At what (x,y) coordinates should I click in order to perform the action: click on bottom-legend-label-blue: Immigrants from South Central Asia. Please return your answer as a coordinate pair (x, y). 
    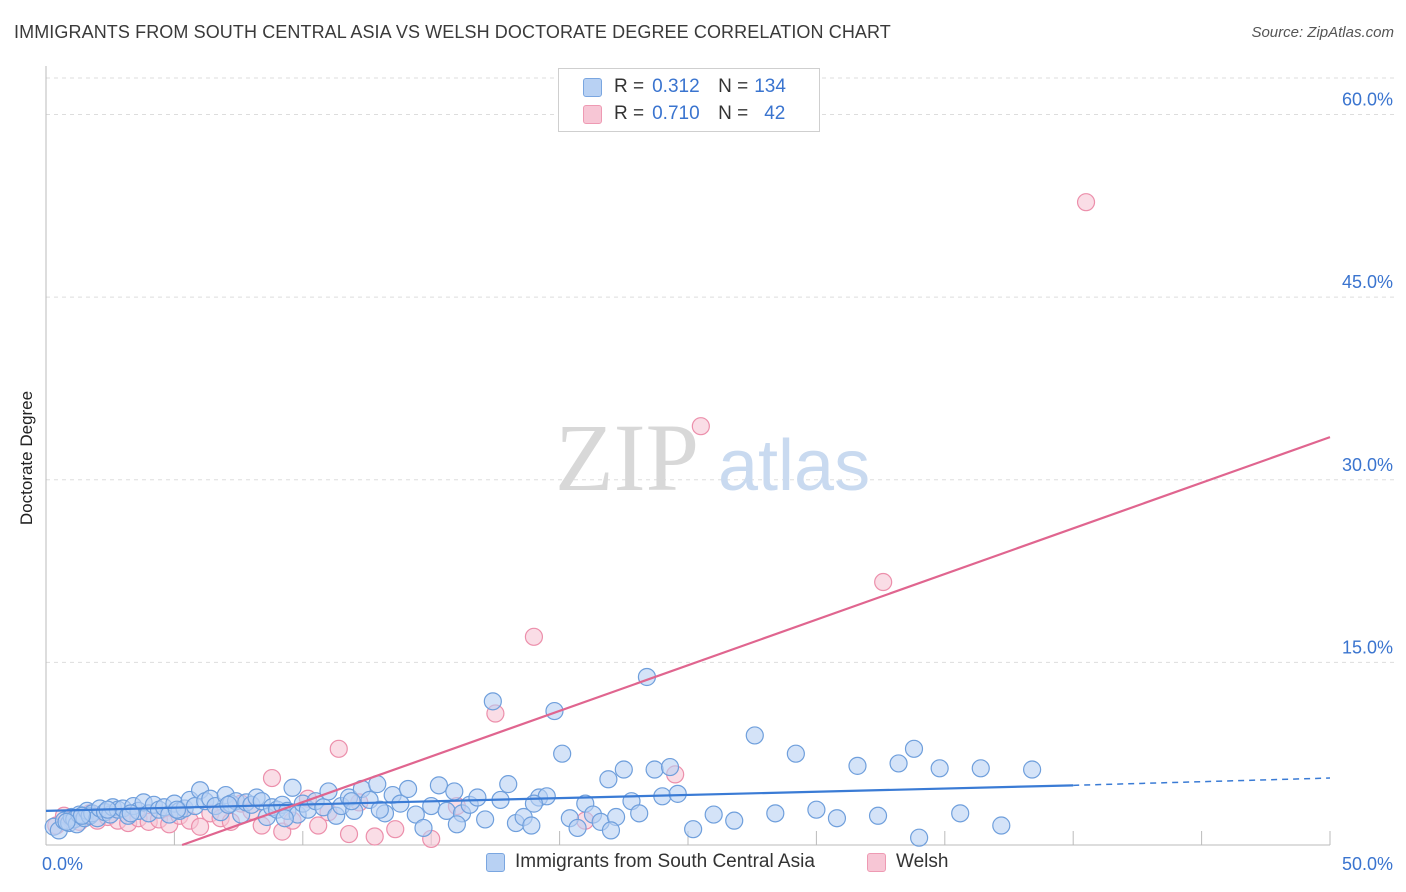
    Looking at the image, I should click on (665, 861).